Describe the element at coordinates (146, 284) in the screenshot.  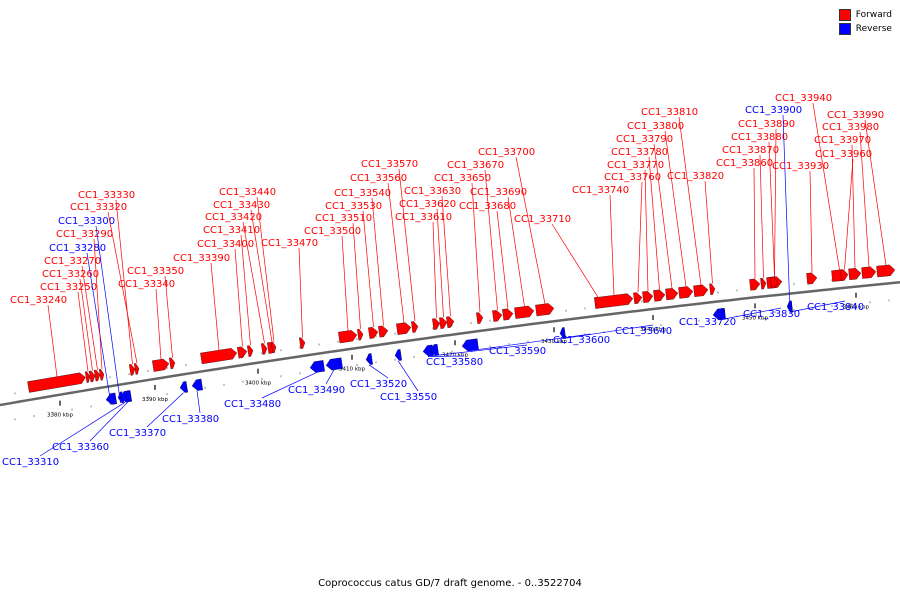
I see `gene-label: CC1_33340` at that location.